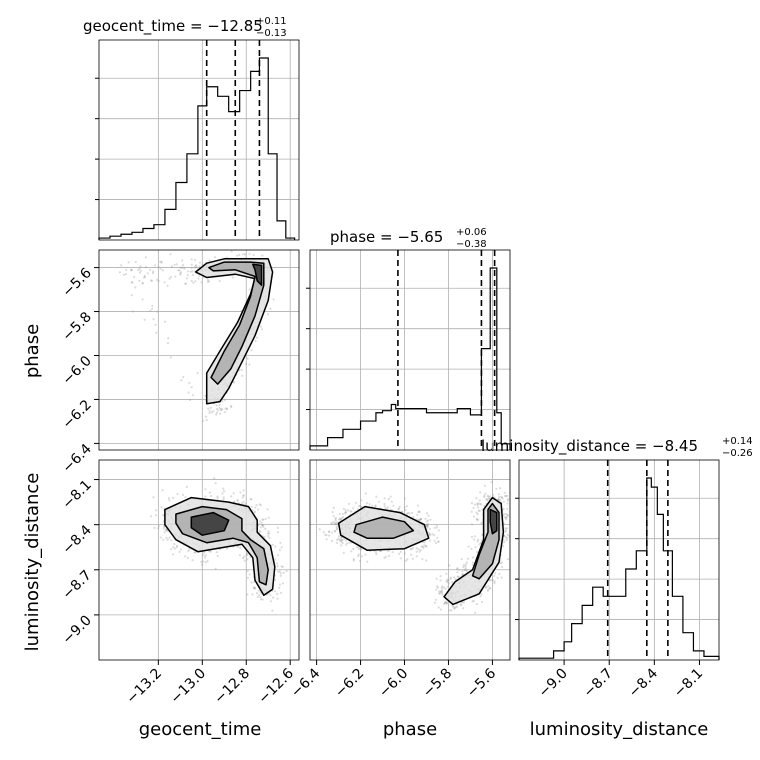  Describe the element at coordinates (76, 494) in the screenshot. I see `ytick-label-luminosity-distance-3: −8.1` at that location.